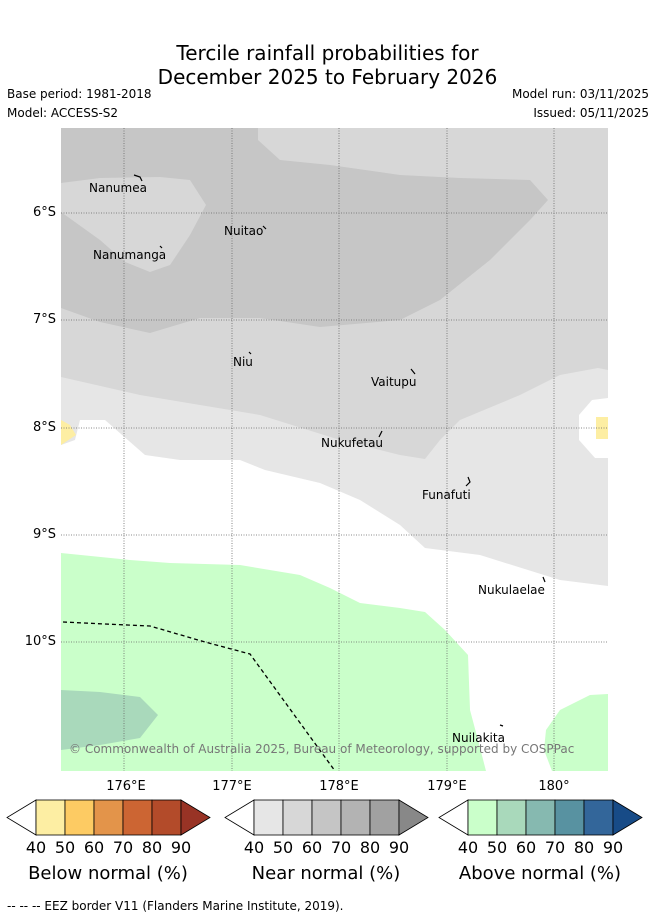 The height and width of the screenshot is (919, 655). Describe the element at coordinates (40, 641) in the screenshot. I see `lat-label-10s: 10°S` at that location.